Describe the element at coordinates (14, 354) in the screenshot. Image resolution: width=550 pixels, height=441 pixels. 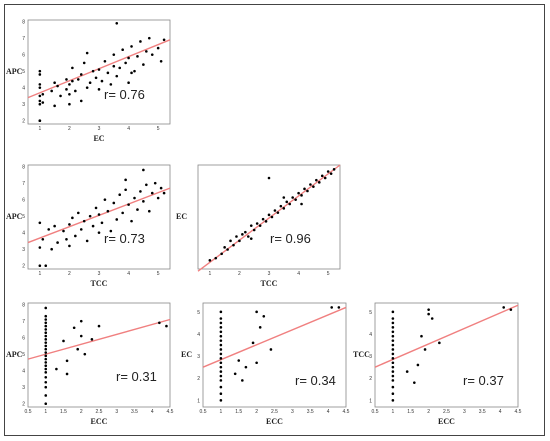
I see `y-axis-title: APC` at that location.